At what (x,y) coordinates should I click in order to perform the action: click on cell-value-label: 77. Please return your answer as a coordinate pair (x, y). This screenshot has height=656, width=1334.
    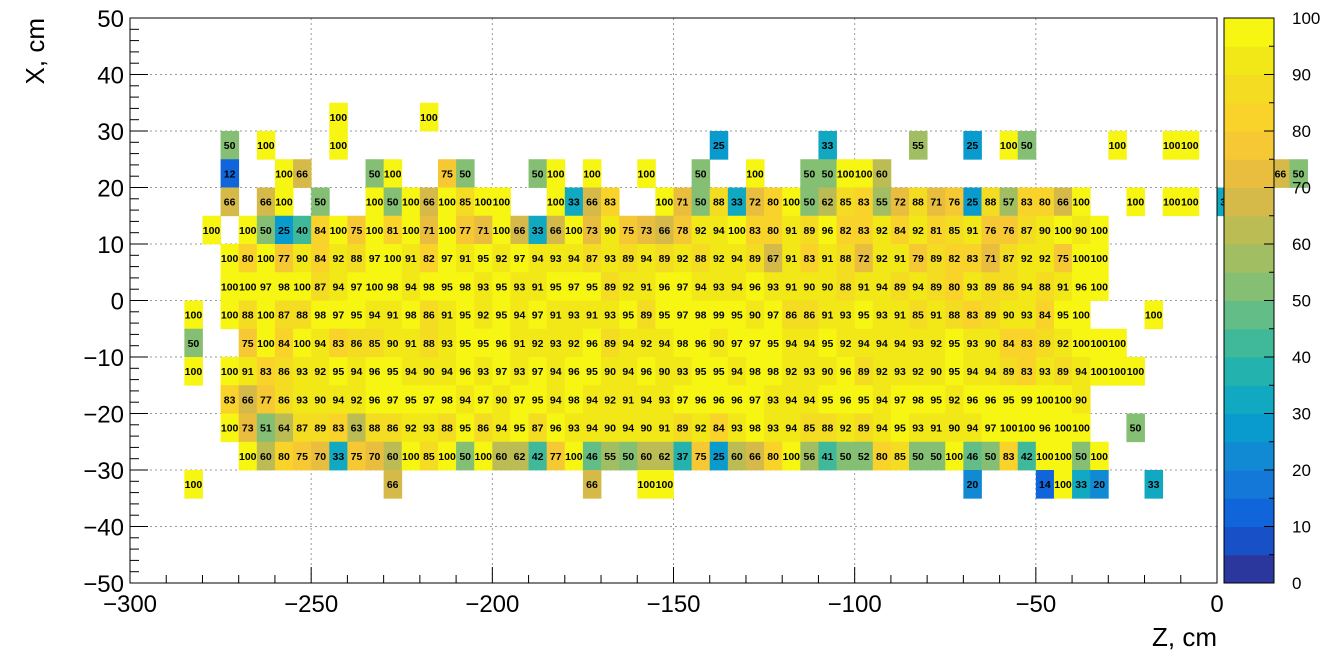
    Looking at the image, I should click on (284, 259).